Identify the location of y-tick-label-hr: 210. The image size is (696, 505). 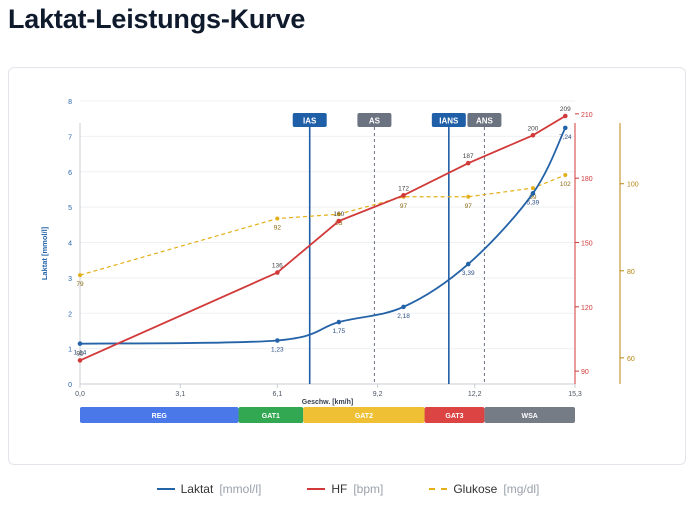
(587, 115).